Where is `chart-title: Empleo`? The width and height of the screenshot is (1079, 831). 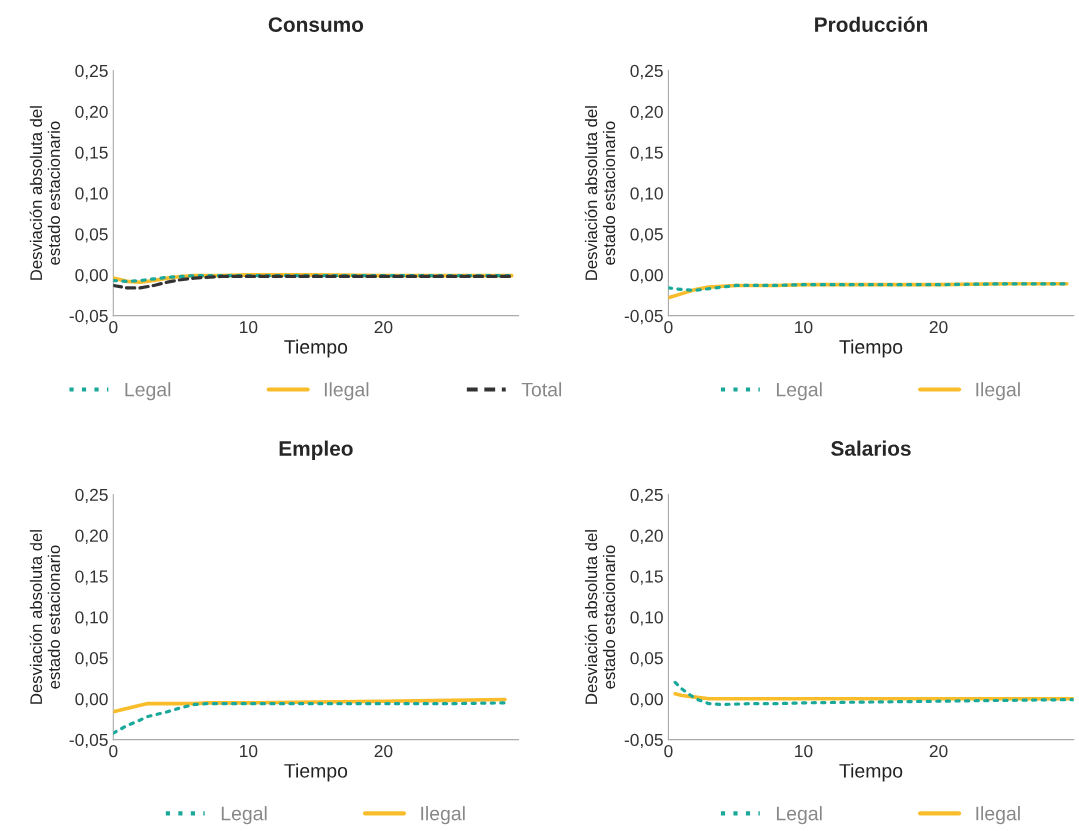
chart-title: Empleo is located at coordinates (316, 450).